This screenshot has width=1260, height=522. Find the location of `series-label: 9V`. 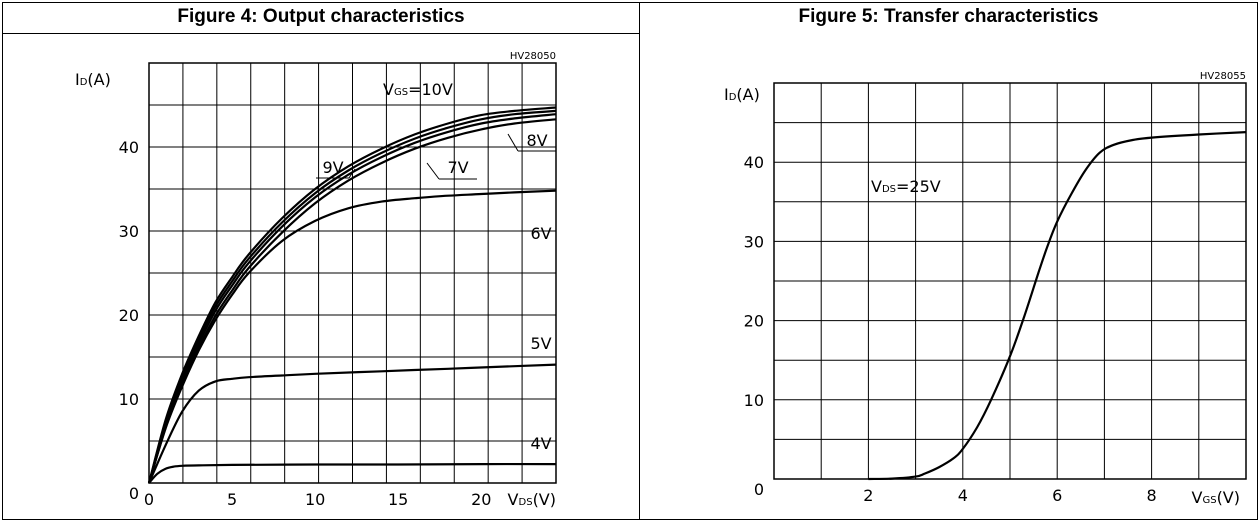

series-label: 9V is located at coordinates (332, 167).